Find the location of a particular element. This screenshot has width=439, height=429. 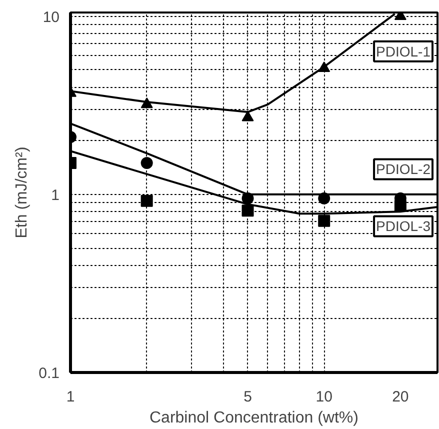

x-tick-label: 1 is located at coordinates (70, 397).